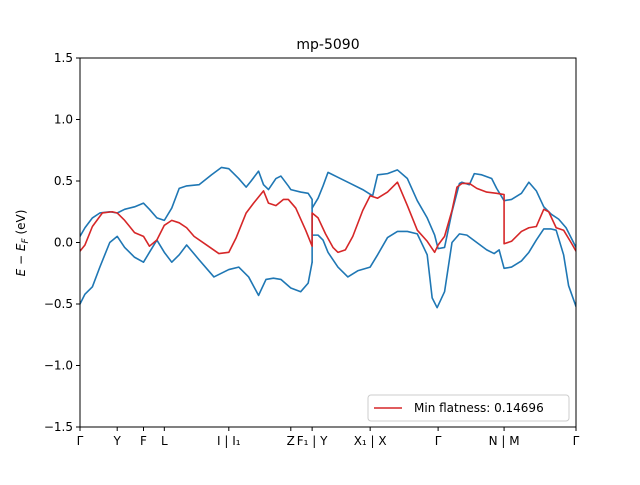  Describe the element at coordinates (63, 120) in the screenshot. I see `y-tick-label: 1.0` at that location.